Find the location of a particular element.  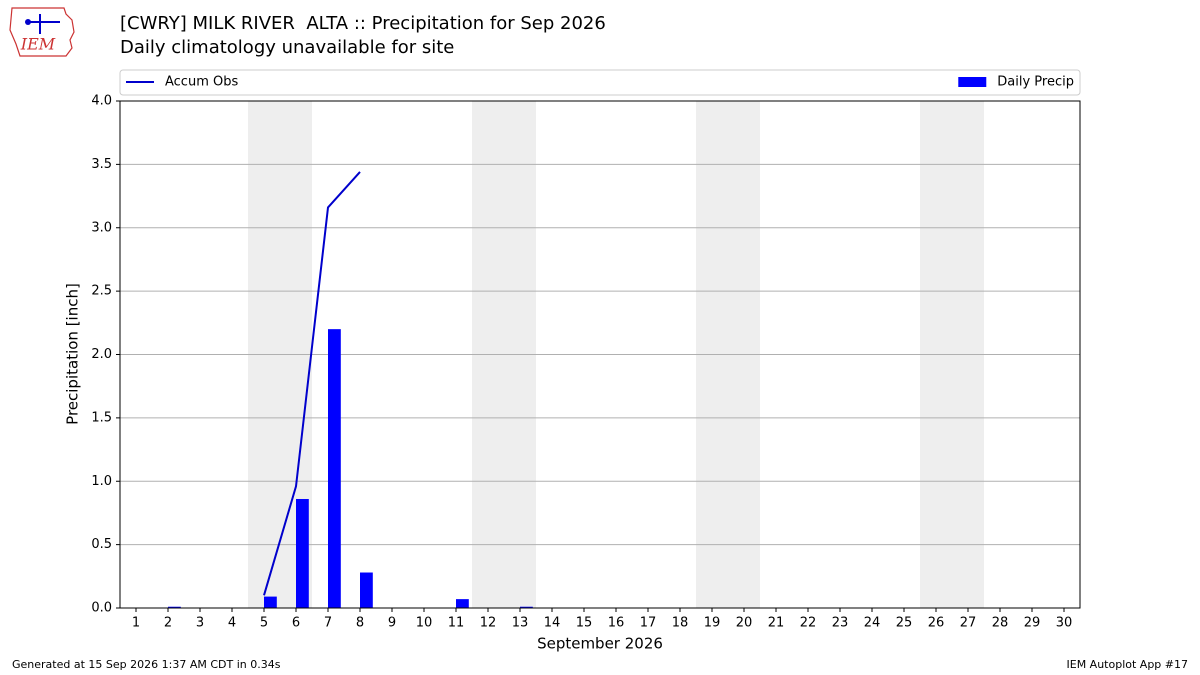

y-axis-label: Precipitation [inch] is located at coordinates (73, 354).